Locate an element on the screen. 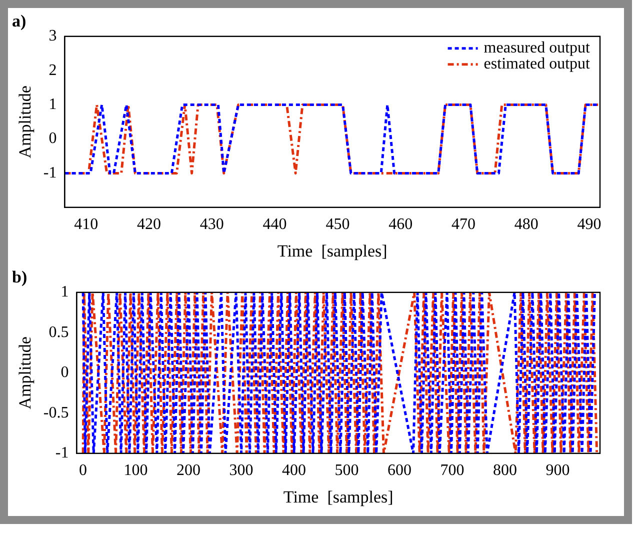 The image size is (640, 534). x-tick-label: 800 is located at coordinates (505, 471).